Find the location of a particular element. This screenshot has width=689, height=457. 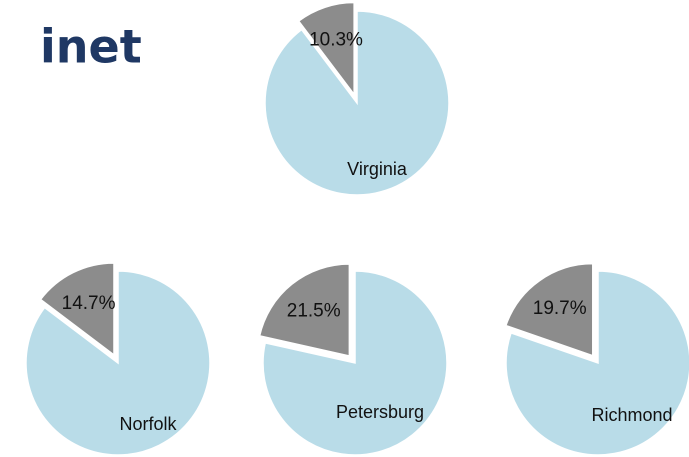

pie-chart: 10.3% Virginia is located at coordinates (357, 98).